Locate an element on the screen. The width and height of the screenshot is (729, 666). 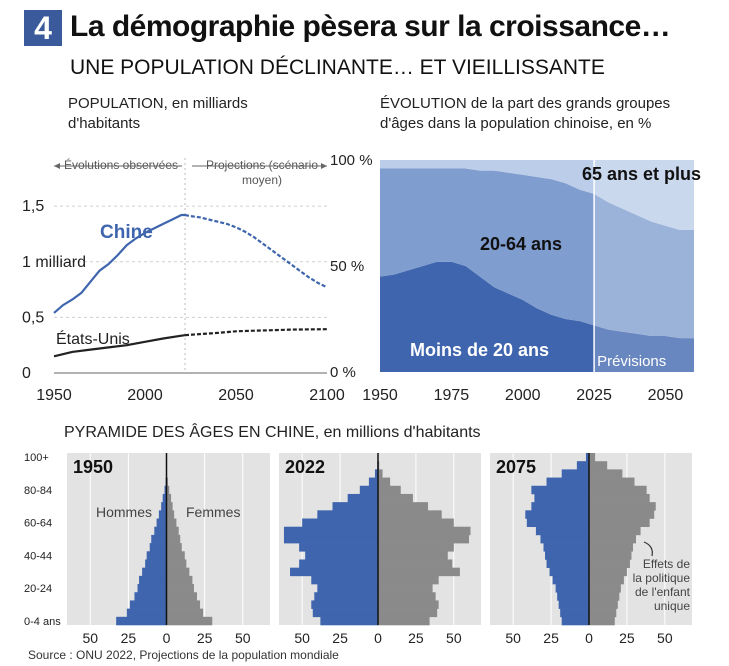
policy-annotation-line: Effets de is located at coordinates (666, 564).